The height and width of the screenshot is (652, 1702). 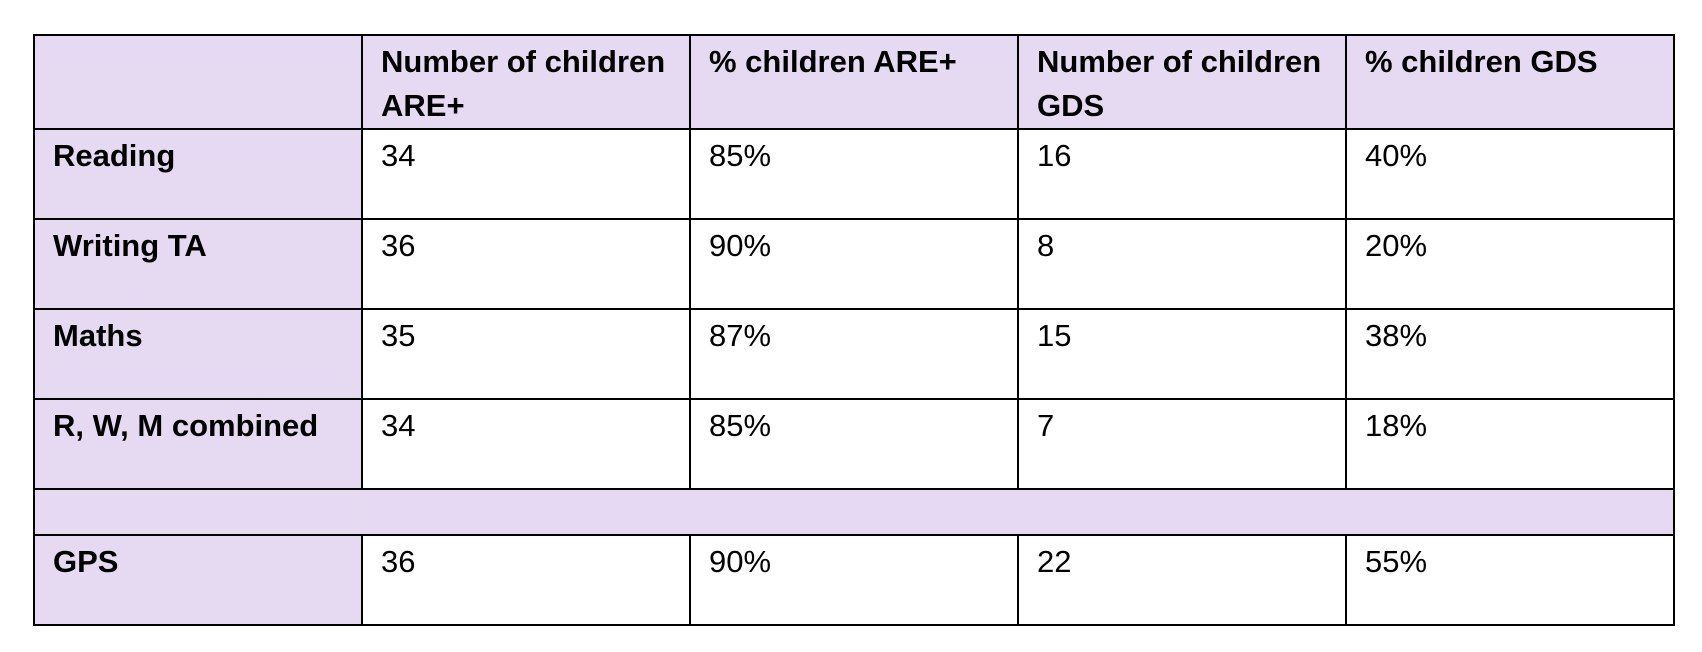 What do you see at coordinates (1510, 444) in the screenshot?
I see `table-cell: 18%` at bounding box center [1510, 444].